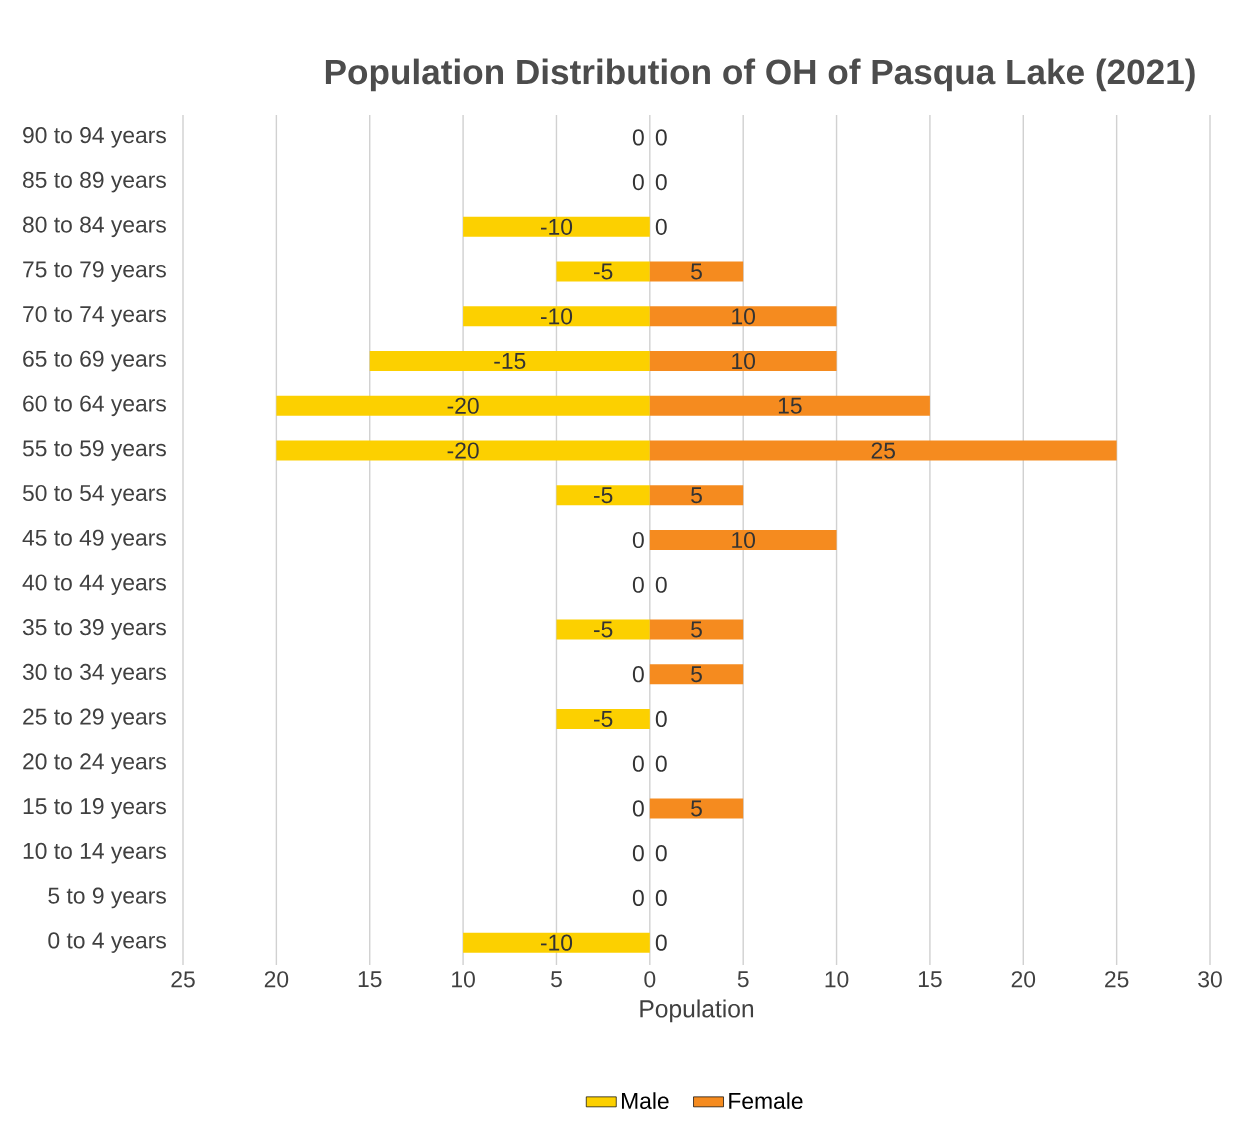  What do you see at coordinates (94, 316) in the screenshot?
I see `y-tick-label: 70 to 74 years` at bounding box center [94, 316].